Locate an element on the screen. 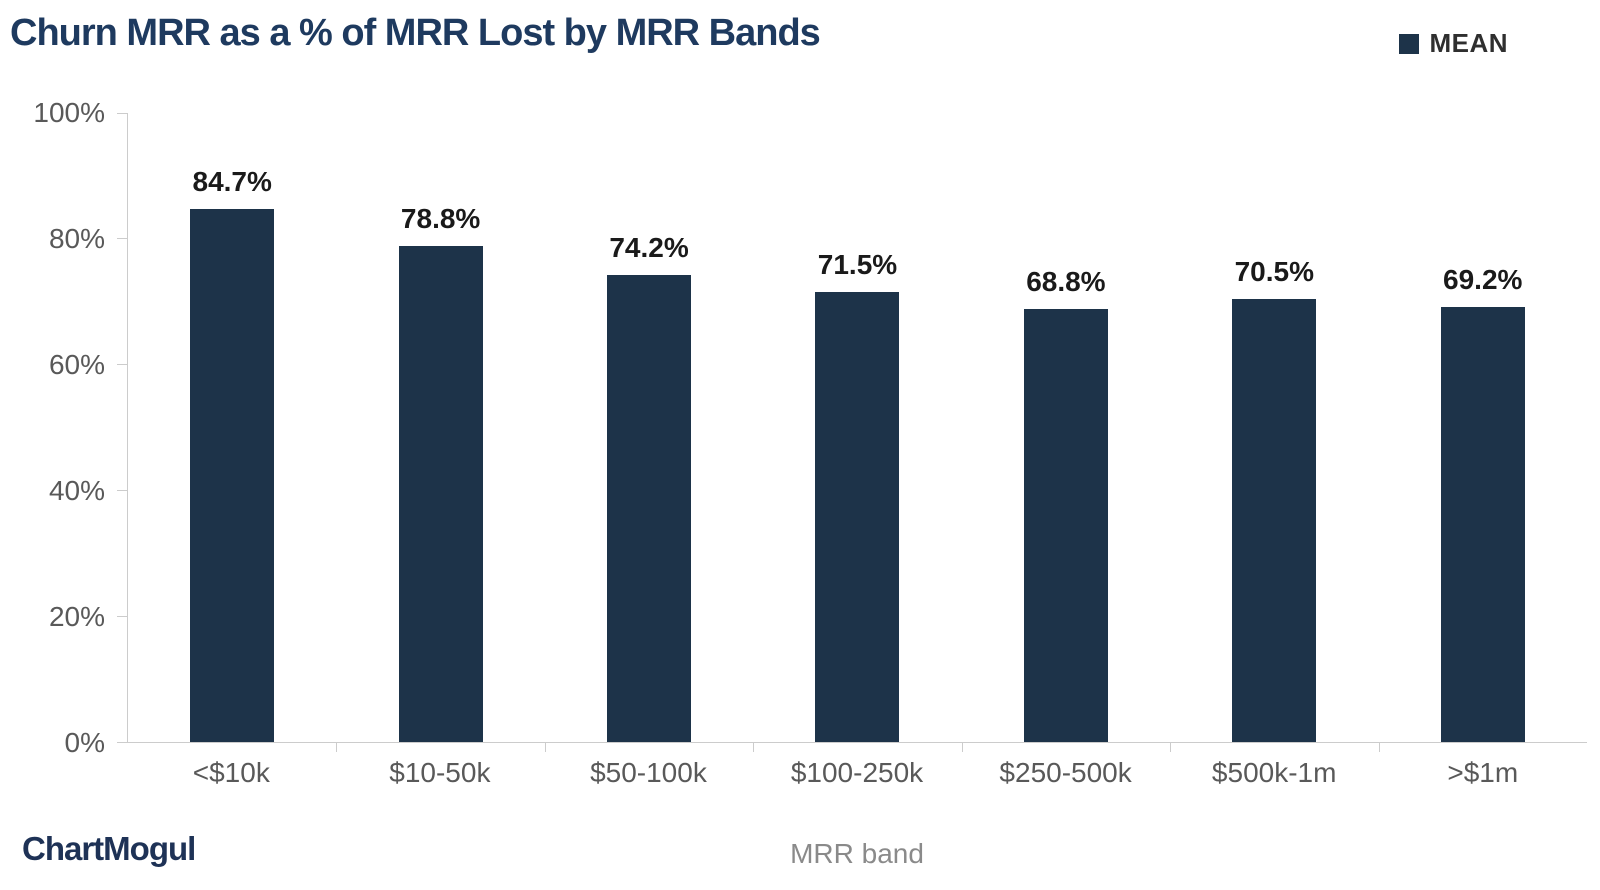  bar-column: 68.8% is located at coordinates (1066, 427).